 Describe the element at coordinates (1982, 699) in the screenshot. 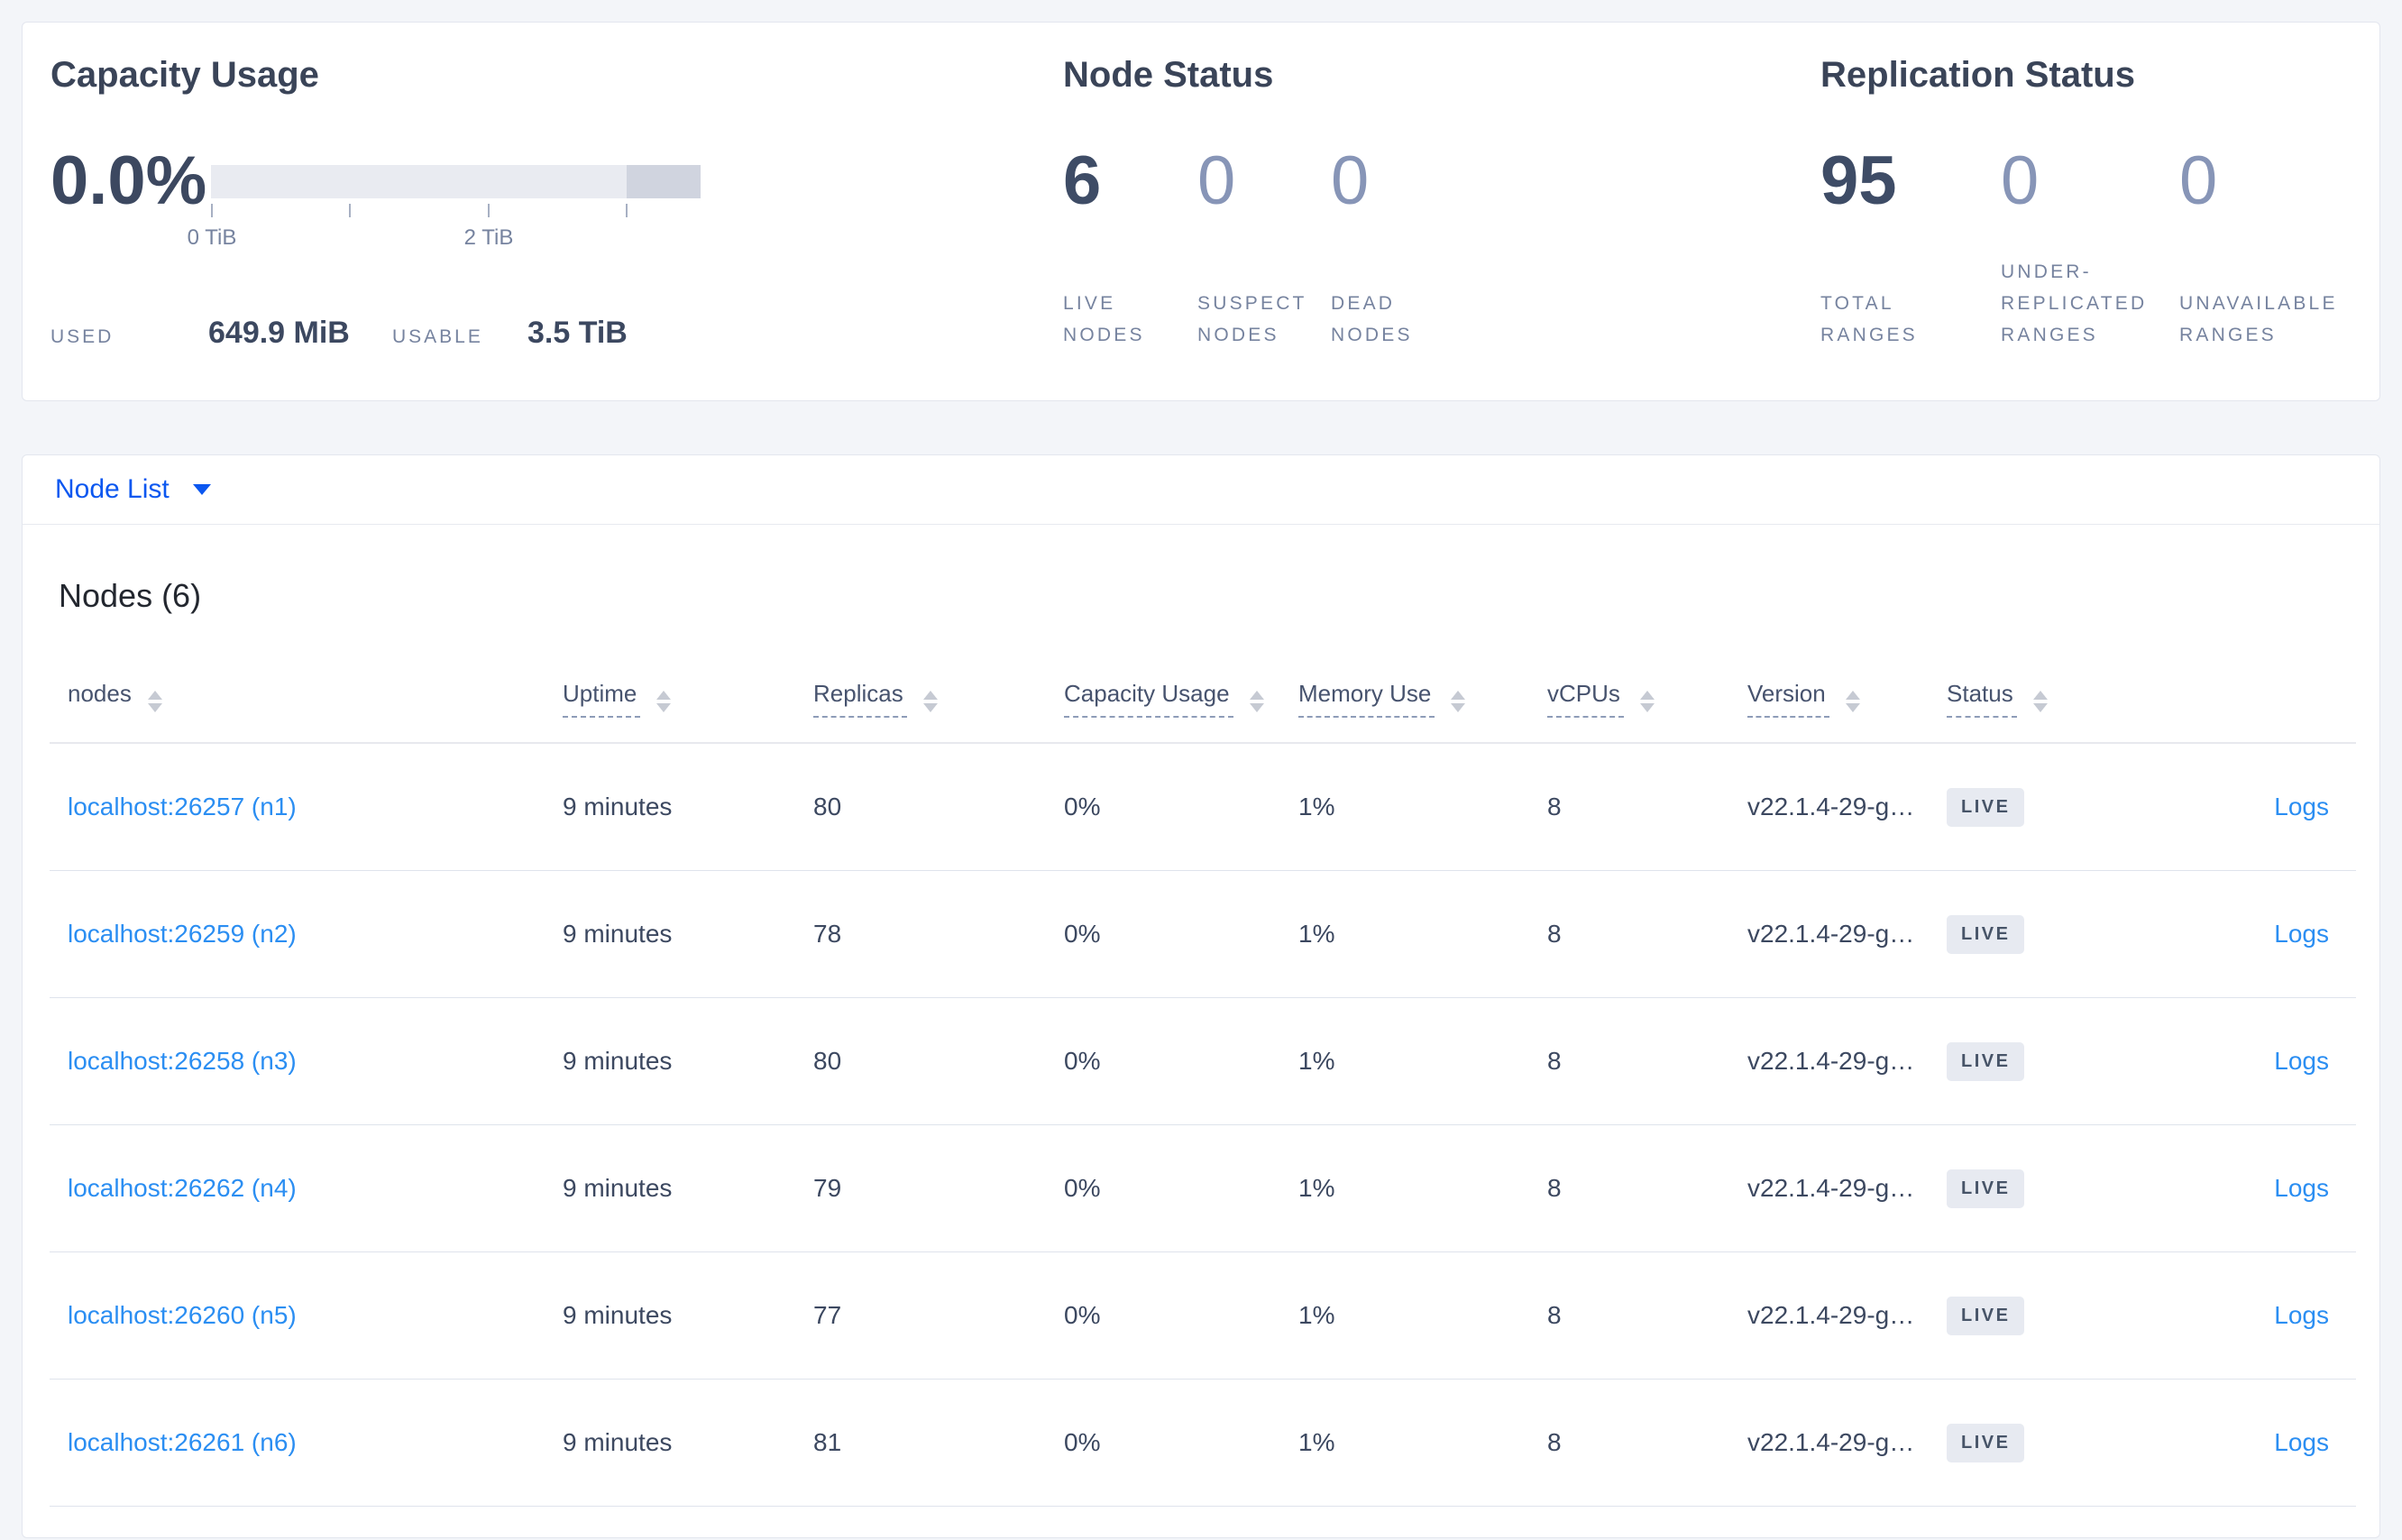

I see `column-label: Status` at that location.